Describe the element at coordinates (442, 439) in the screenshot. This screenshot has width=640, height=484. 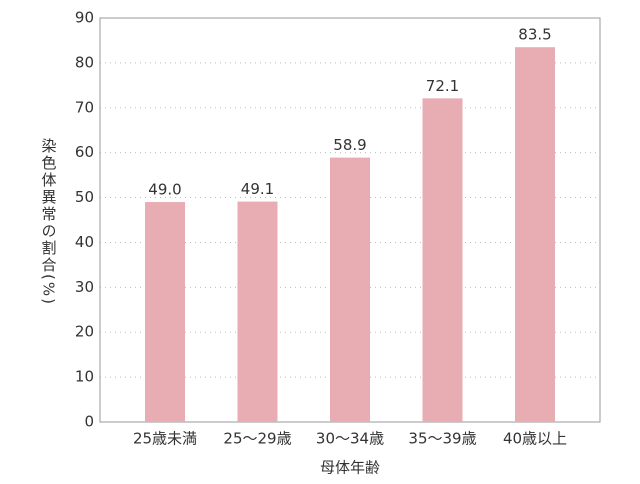
I see `x-tick-label: 35〜39歳` at that location.